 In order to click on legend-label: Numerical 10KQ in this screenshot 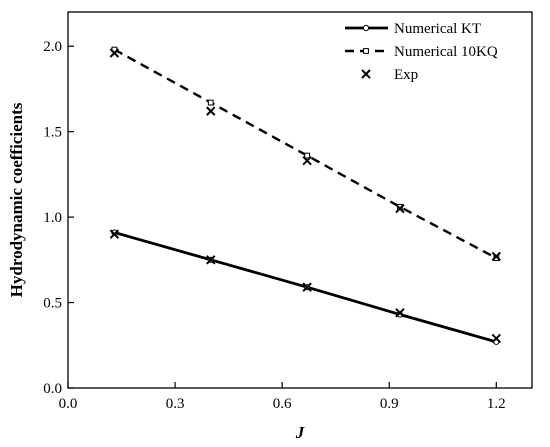, I will do `click(446, 52)`.